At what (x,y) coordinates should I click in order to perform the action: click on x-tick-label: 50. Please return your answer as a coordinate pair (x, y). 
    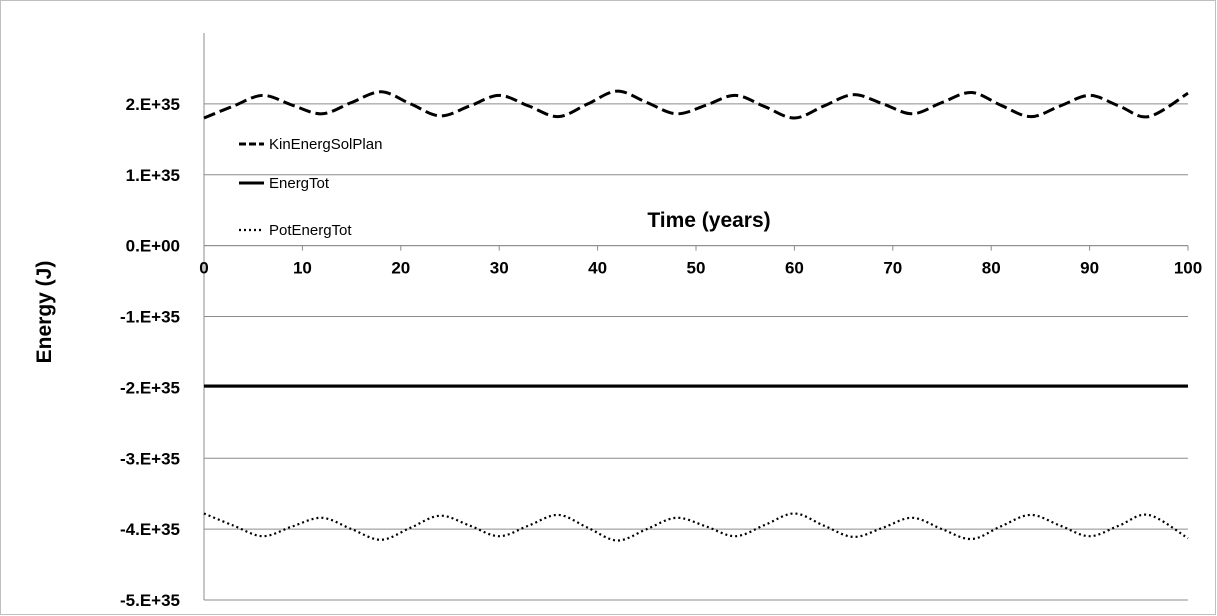
    Looking at the image, I should click on (696, 268).